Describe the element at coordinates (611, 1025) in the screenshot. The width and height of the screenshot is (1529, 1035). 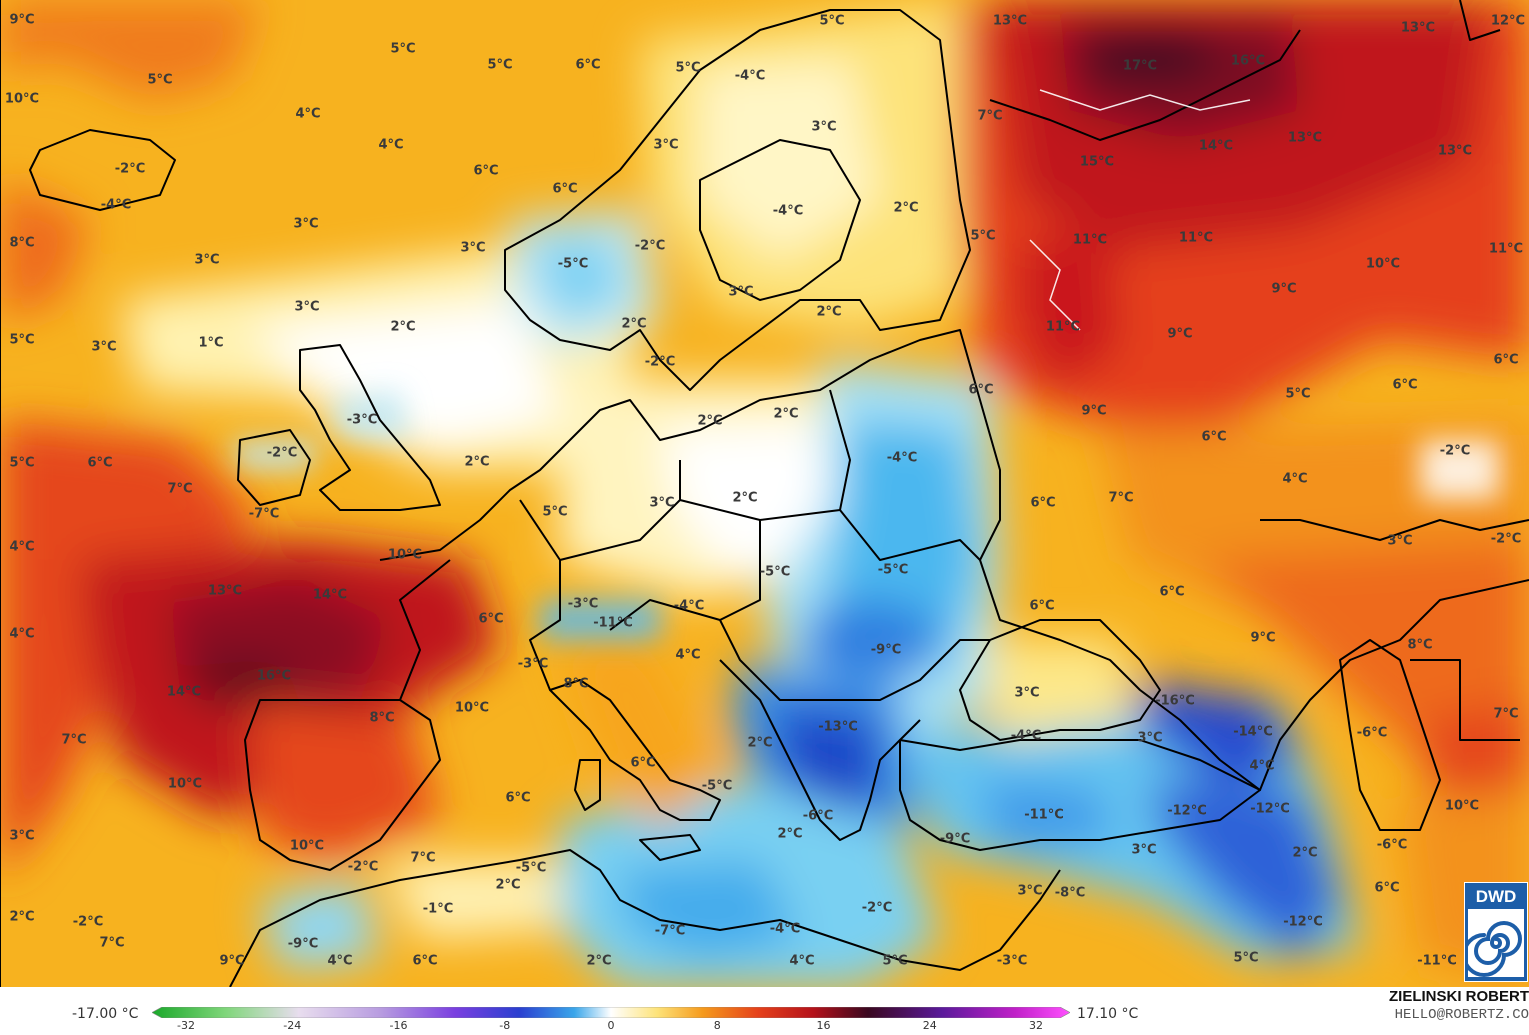
I see `legend-tick-label: 0` at that location.